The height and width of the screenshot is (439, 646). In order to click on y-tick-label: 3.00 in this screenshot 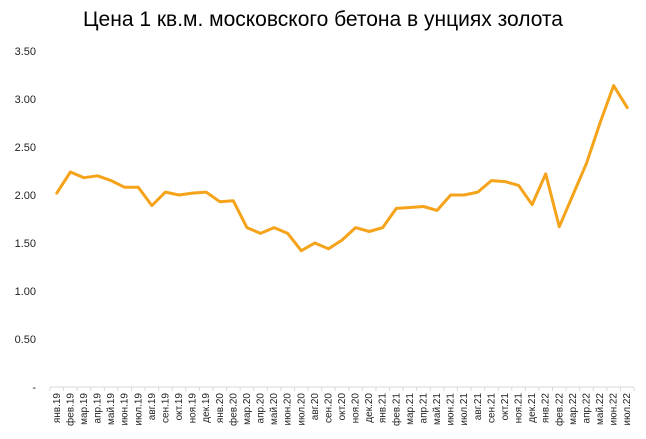, I will do `click(25, 100)`.